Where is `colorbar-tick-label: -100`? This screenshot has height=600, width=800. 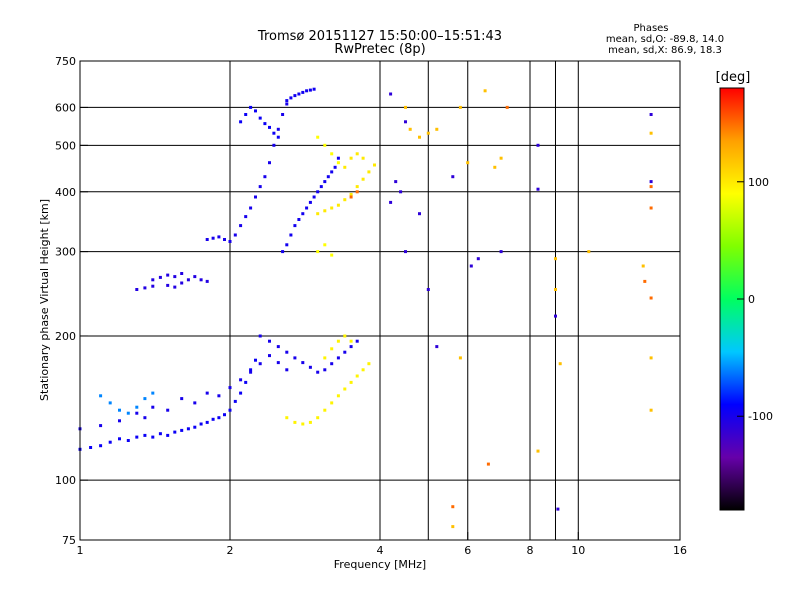 colorbar-tick-label: -100 is located at coordinates (760, 416).